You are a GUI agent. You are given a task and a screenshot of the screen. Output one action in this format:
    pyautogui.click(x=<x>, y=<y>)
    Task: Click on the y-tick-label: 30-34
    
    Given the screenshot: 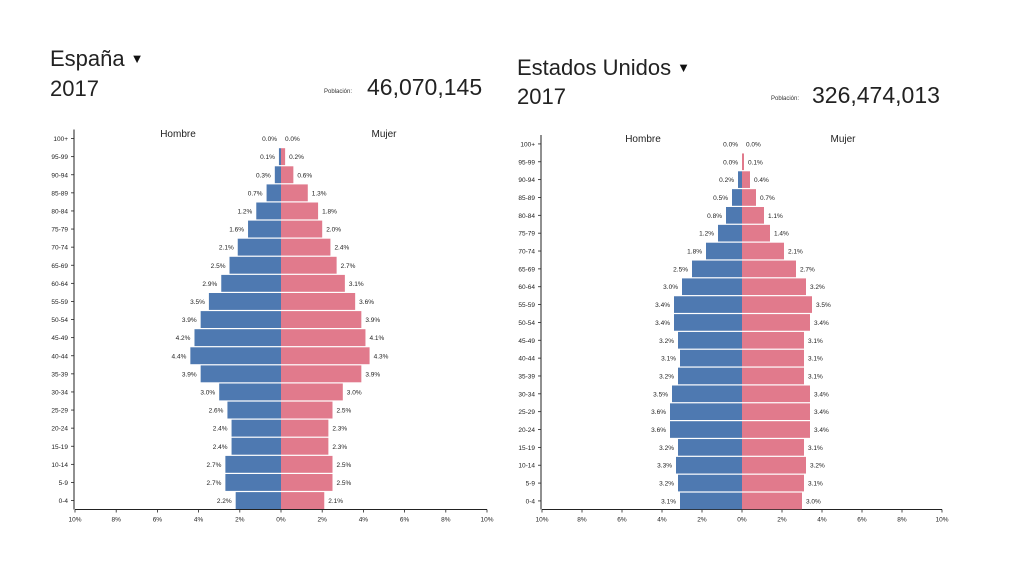 What is the action you would take?
    pyautogui.click(x=59, y=392)
    